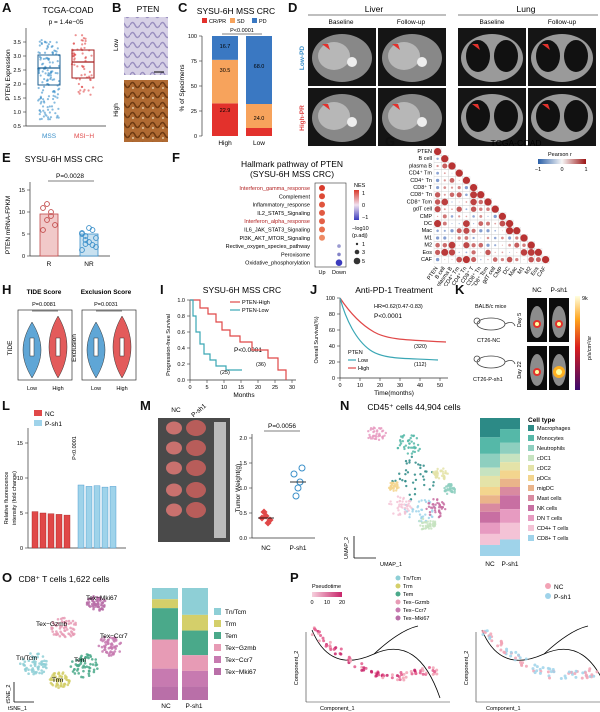 The image size is (600, 712). What do you see at coordinates (548, 116) in the screenshot?
I see `d-ct-lung-l` at bounding box center [548, 116].